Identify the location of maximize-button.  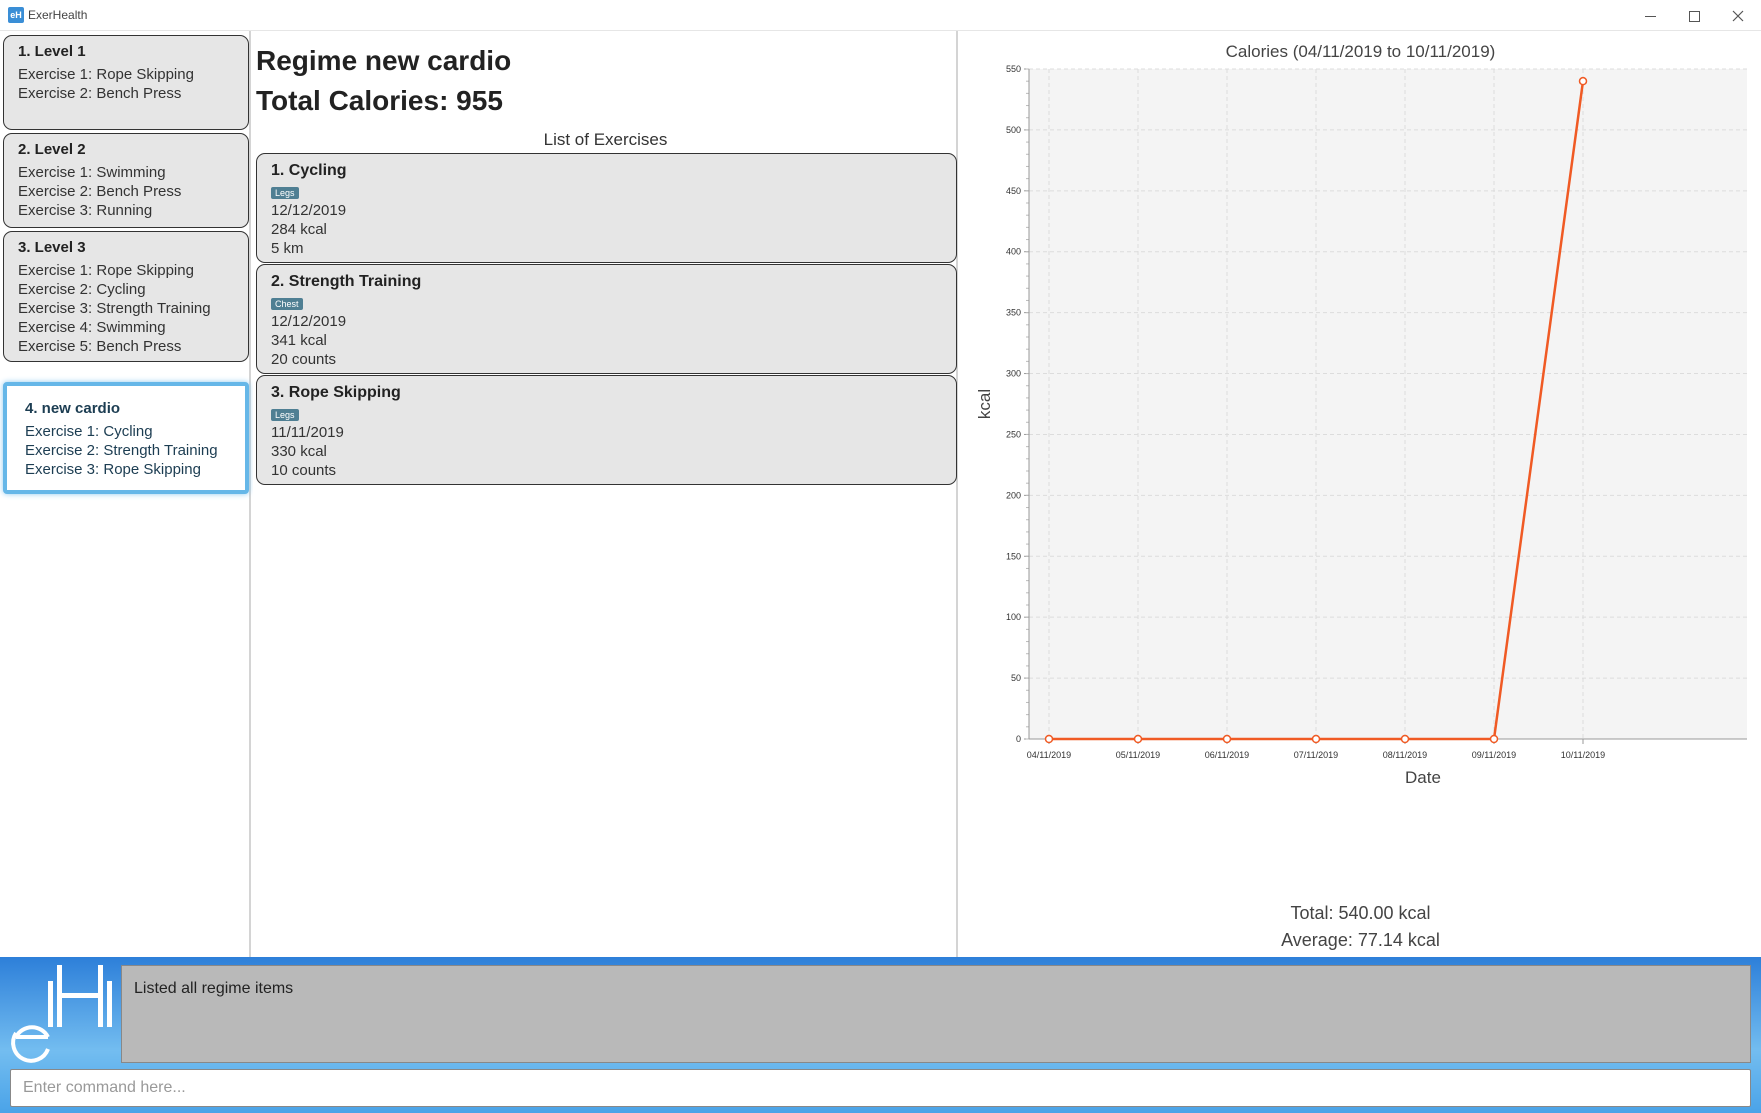
(1694, 16).